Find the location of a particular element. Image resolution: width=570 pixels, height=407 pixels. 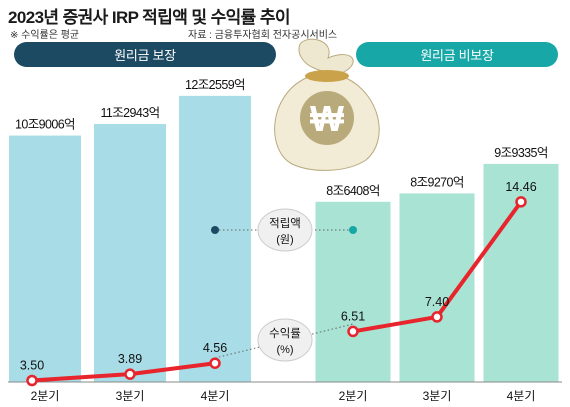

money-bag-icon: ₩ is located at coordinates (327, 104).